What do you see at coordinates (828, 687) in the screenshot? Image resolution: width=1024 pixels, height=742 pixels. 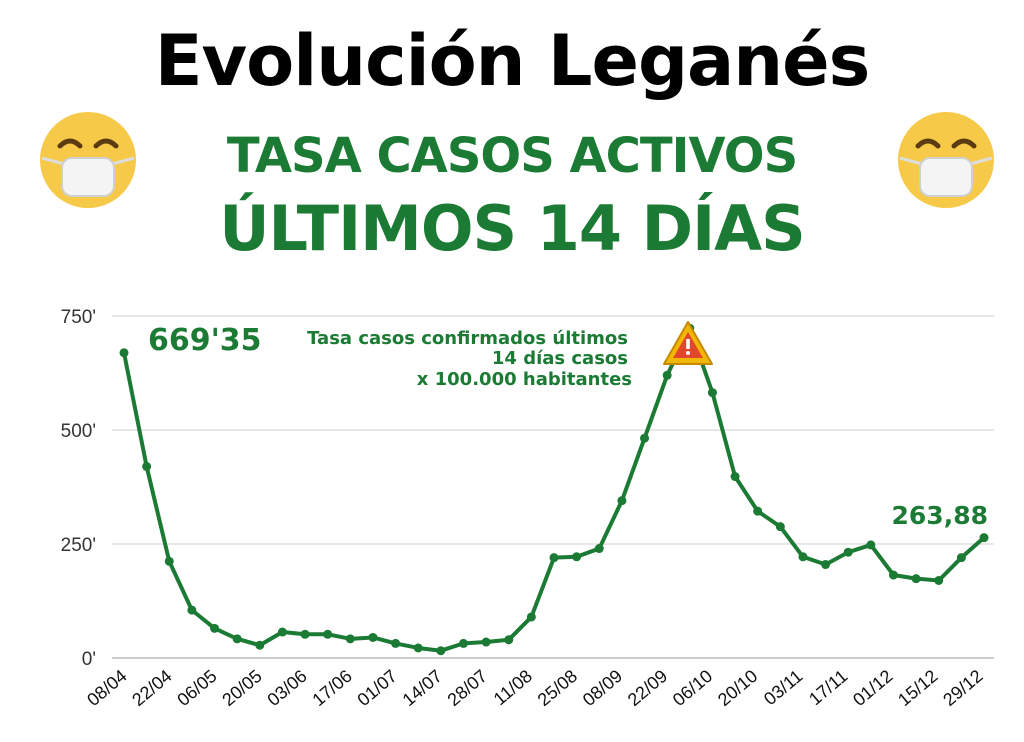 I see `x-tick-label: 17/11` at bounding box center [828, 687].